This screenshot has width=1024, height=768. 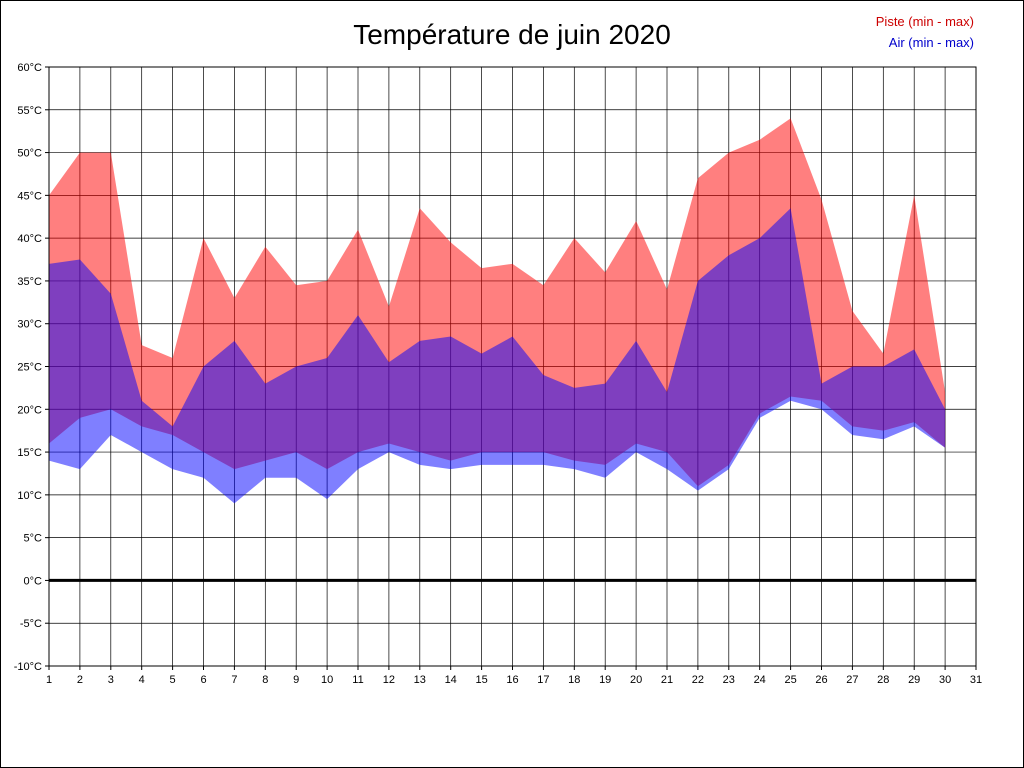 I want to click on x-tick-label: 9, so click(x=296, y=680).